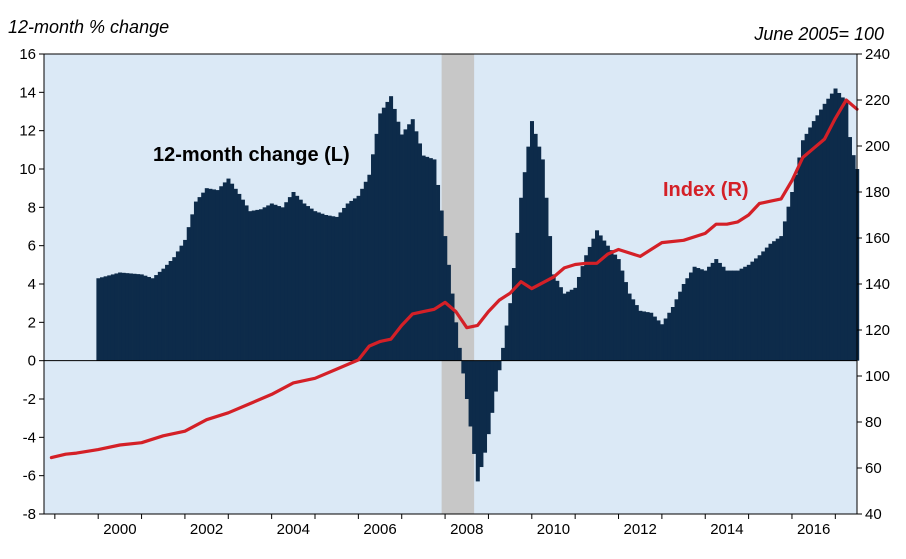  I want to click on right-axis-tick-label: 180, so click(877, 192).